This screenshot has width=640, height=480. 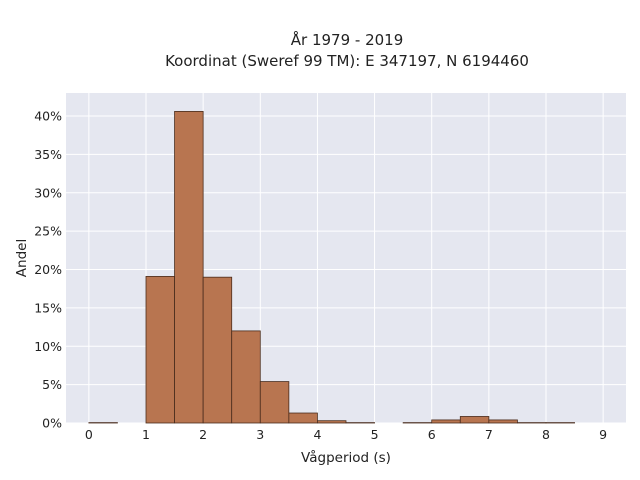 What do you see at coordinates (346, 434) in the screenshot?
I see `x-axis-ticks: 0 1 2 3 4 5 6 7 8 9` at bounding box center [346, 434].